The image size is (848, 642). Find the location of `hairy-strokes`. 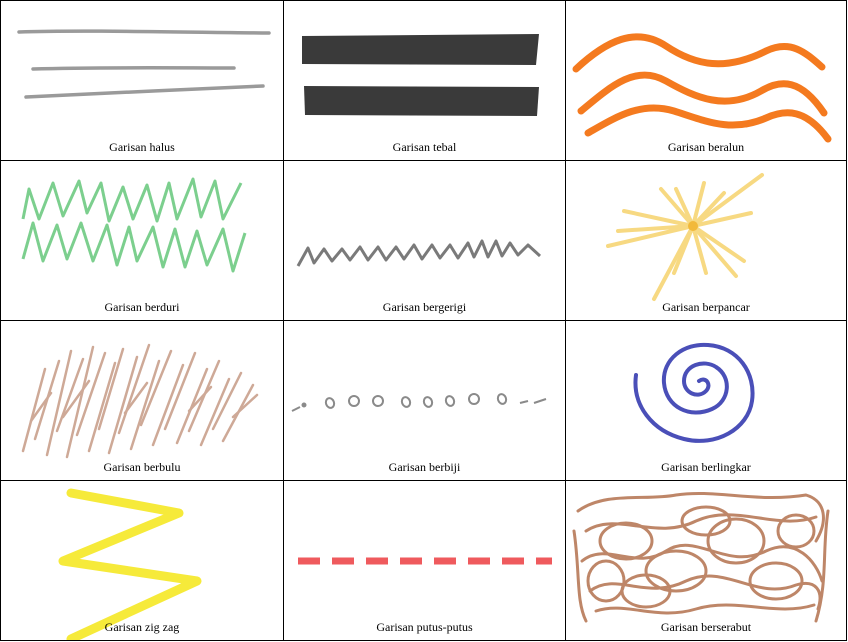

hairy-strokes is located at coordinates (140, 401).